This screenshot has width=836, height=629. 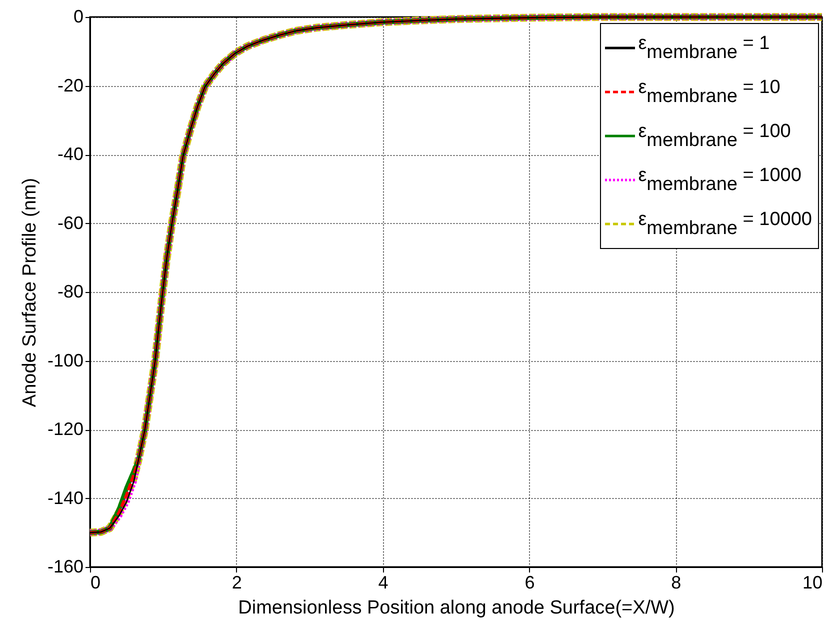 I want to click on y-tick-label: -100, so click(x=65, y=360).